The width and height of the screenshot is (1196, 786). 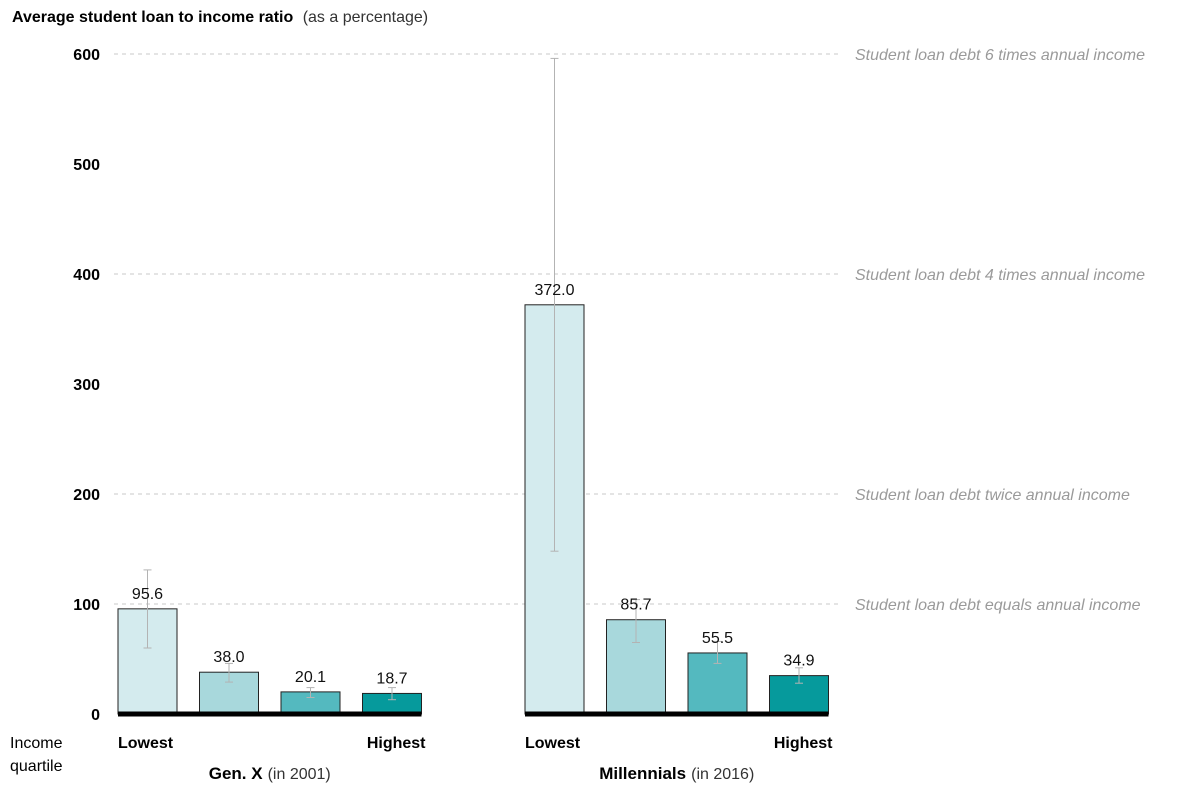 What do you see at coordinates (95, 715) in the screenshot?
I see `y-tick-label-0: 0` at bounding box center [95, 715].